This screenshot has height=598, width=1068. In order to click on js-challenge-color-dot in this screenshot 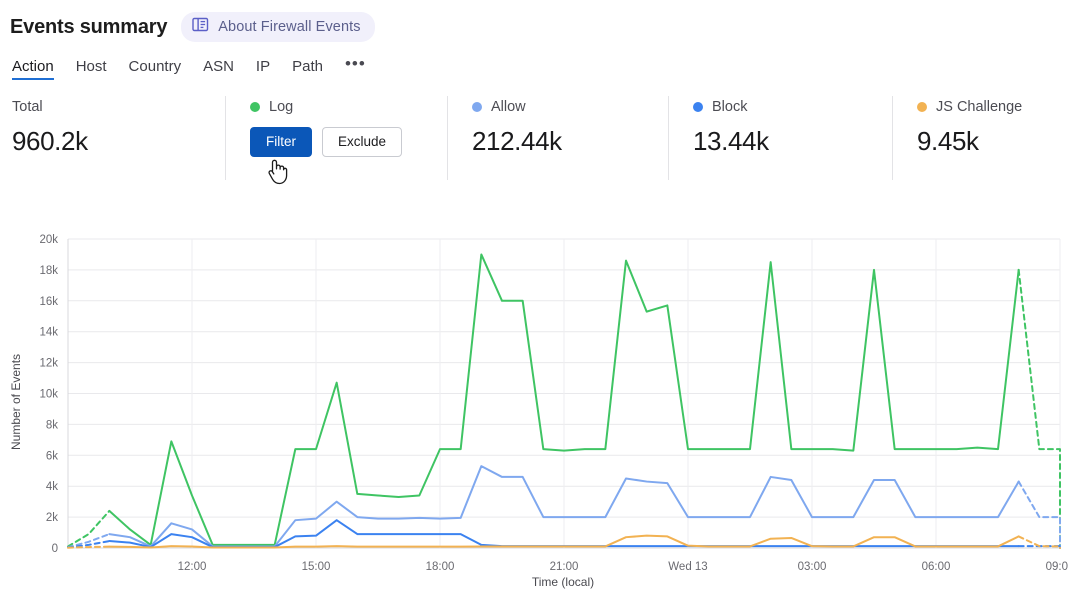, I will do `click(922, 107)`.